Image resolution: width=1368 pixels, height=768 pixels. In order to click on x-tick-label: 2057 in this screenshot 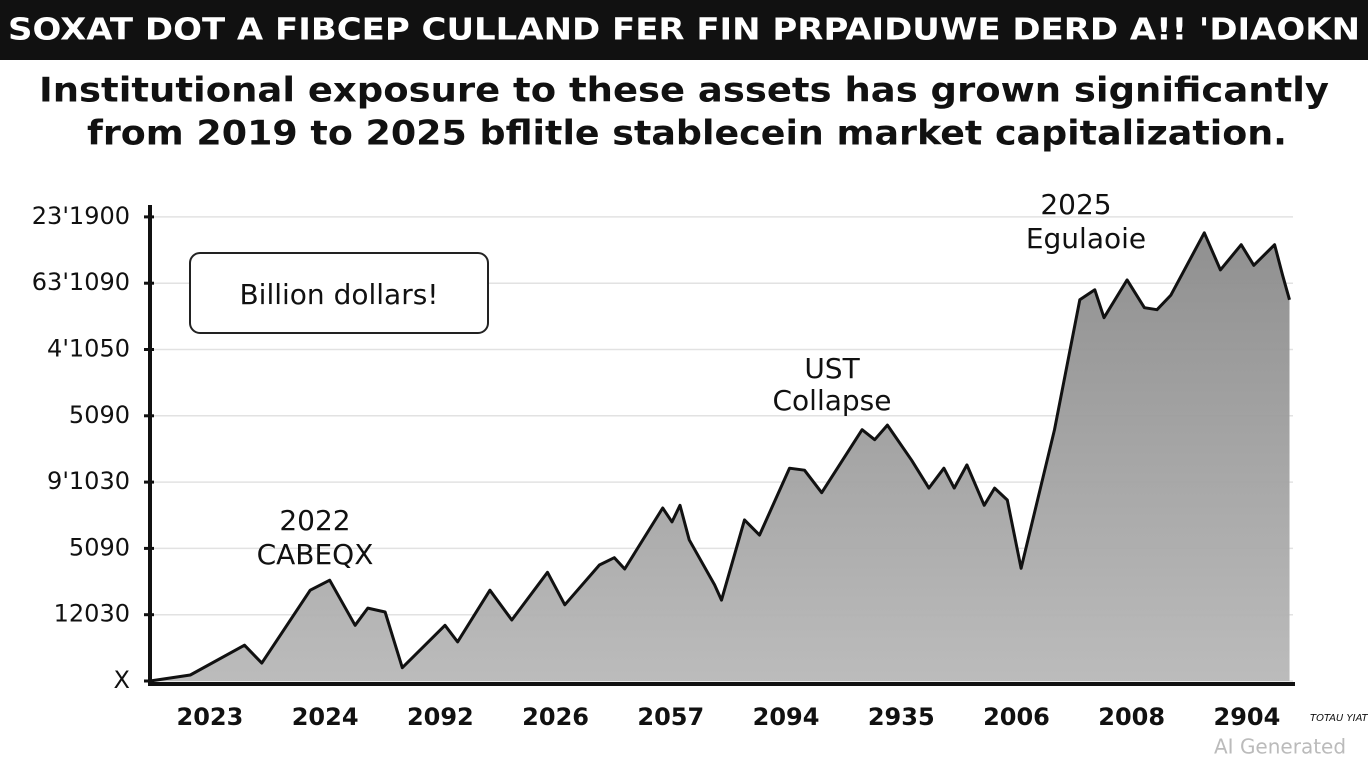, I will do `click(670, 717)`.